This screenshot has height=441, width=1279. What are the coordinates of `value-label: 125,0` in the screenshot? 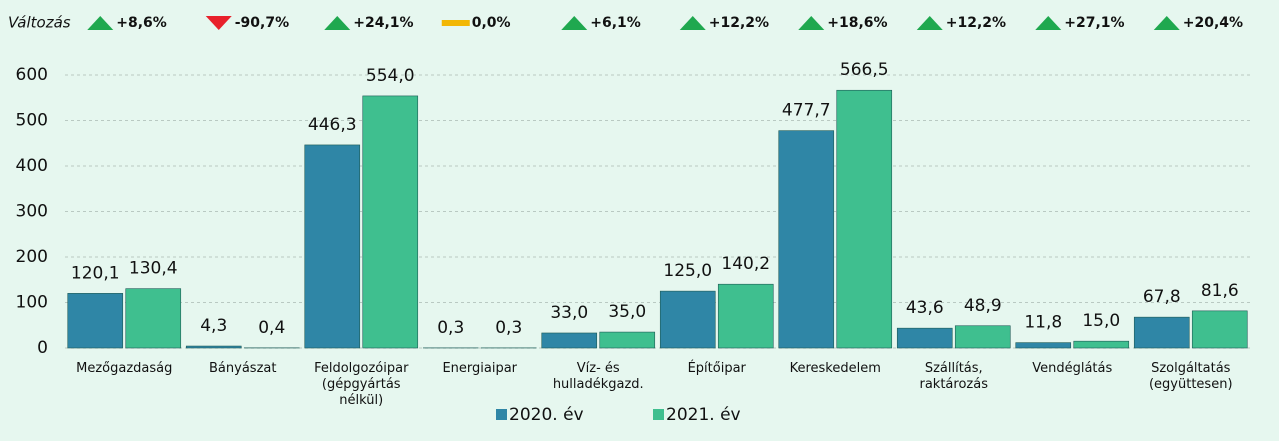 It's located at (687, 271).